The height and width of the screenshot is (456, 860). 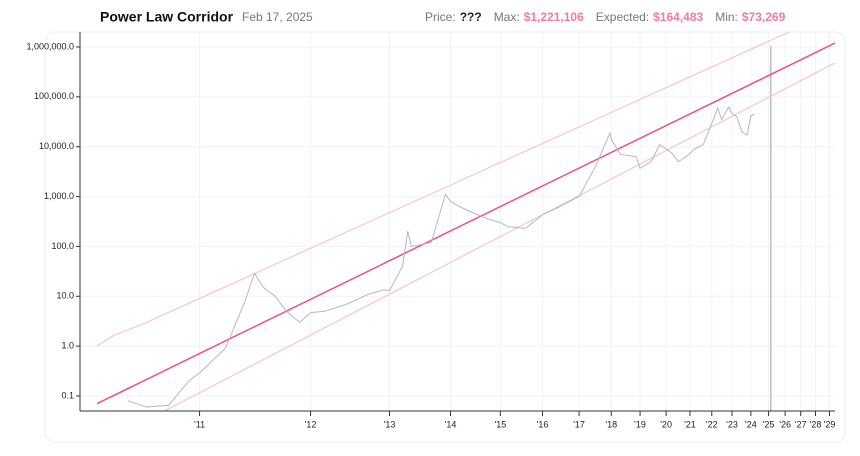 What do you see at coordinates (59, 196) in the screenshot?
I see `y-tick-label: 1,000.0` at bounding box center [59, 196].